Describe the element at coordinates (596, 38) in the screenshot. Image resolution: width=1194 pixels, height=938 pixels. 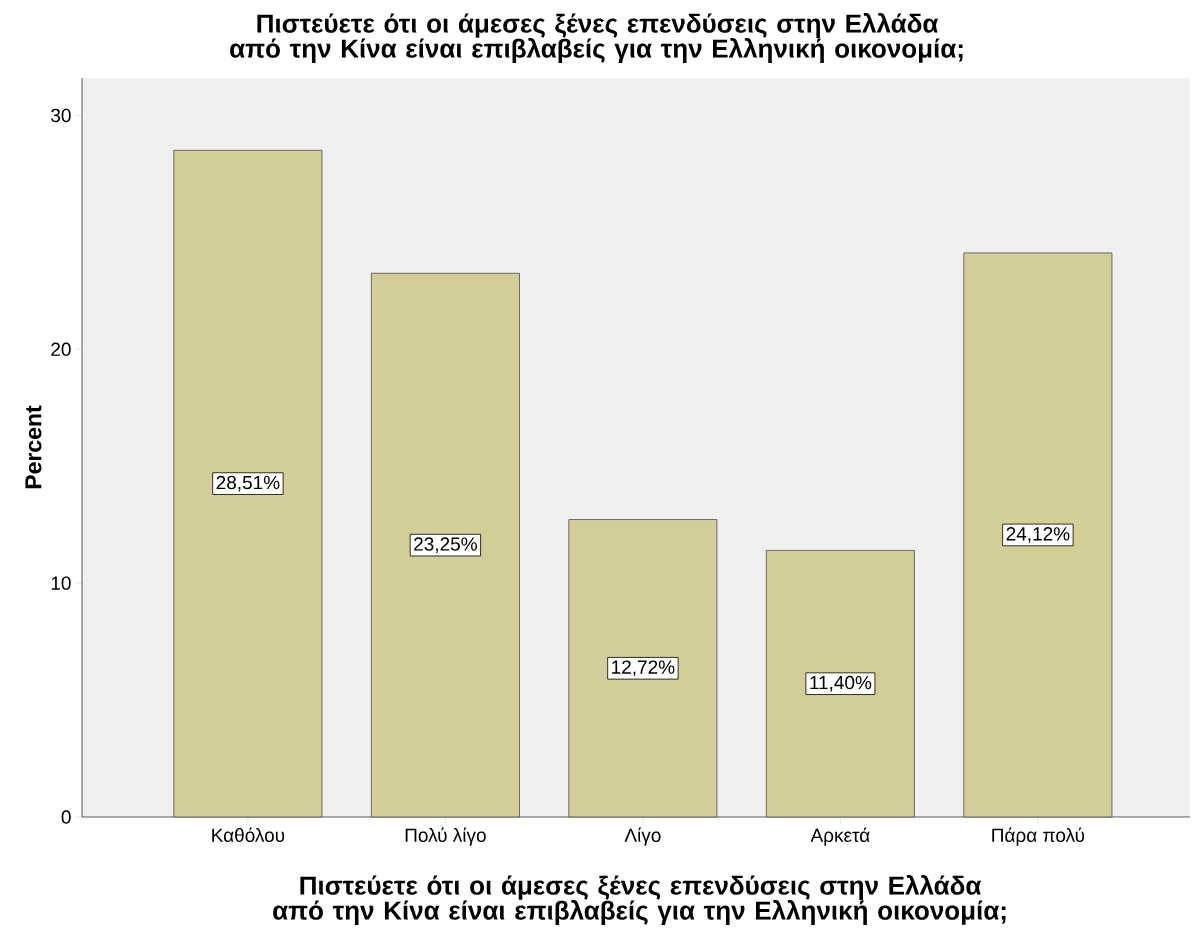
I see `chart-title: Πιστεύετε ότι οι άμεσες ξένες επενδύσεις στην Ελλάδα από την Κίνα είναι επιβλαβείς για την Ελληνική οικονομία;` at that location.